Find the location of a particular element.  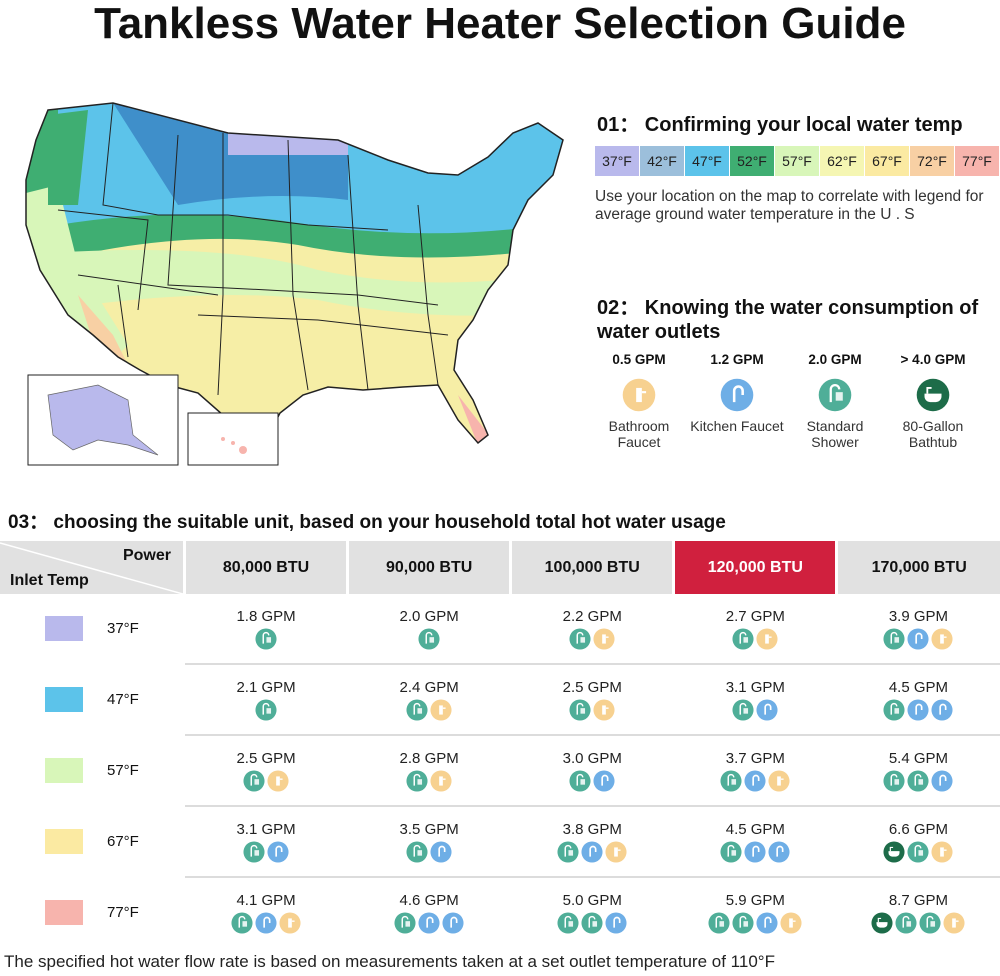

flow-rate: 2.2 GPM is located at coordinates (592, 616).